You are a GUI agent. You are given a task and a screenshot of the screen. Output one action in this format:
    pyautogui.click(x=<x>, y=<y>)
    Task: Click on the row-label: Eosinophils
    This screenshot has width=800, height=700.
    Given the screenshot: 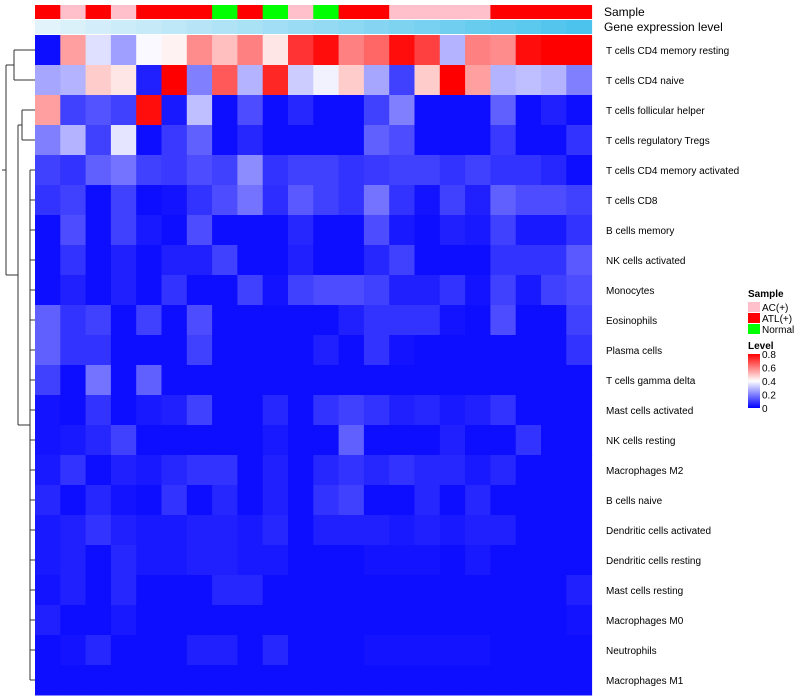 What is the action you would take?
    pyautogui.click(x=631, y=321)
    